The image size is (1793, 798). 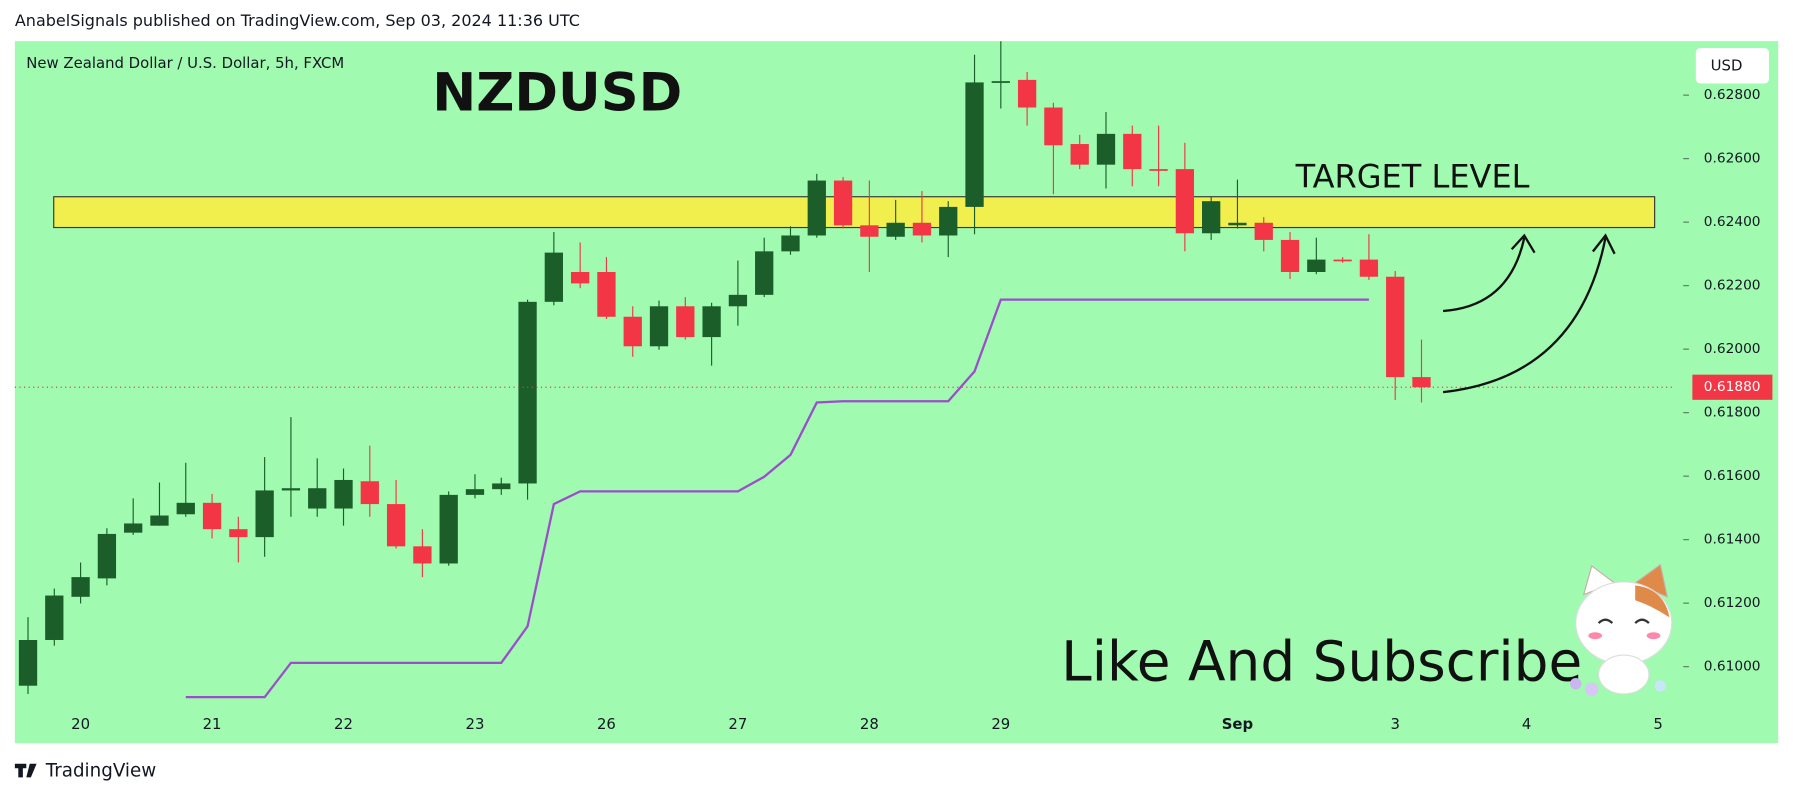 What do you see at coordinates (1321, 662) in the screenshot?
I see `annotation: Like And Subscribe` at bounding box center [1321, 662].